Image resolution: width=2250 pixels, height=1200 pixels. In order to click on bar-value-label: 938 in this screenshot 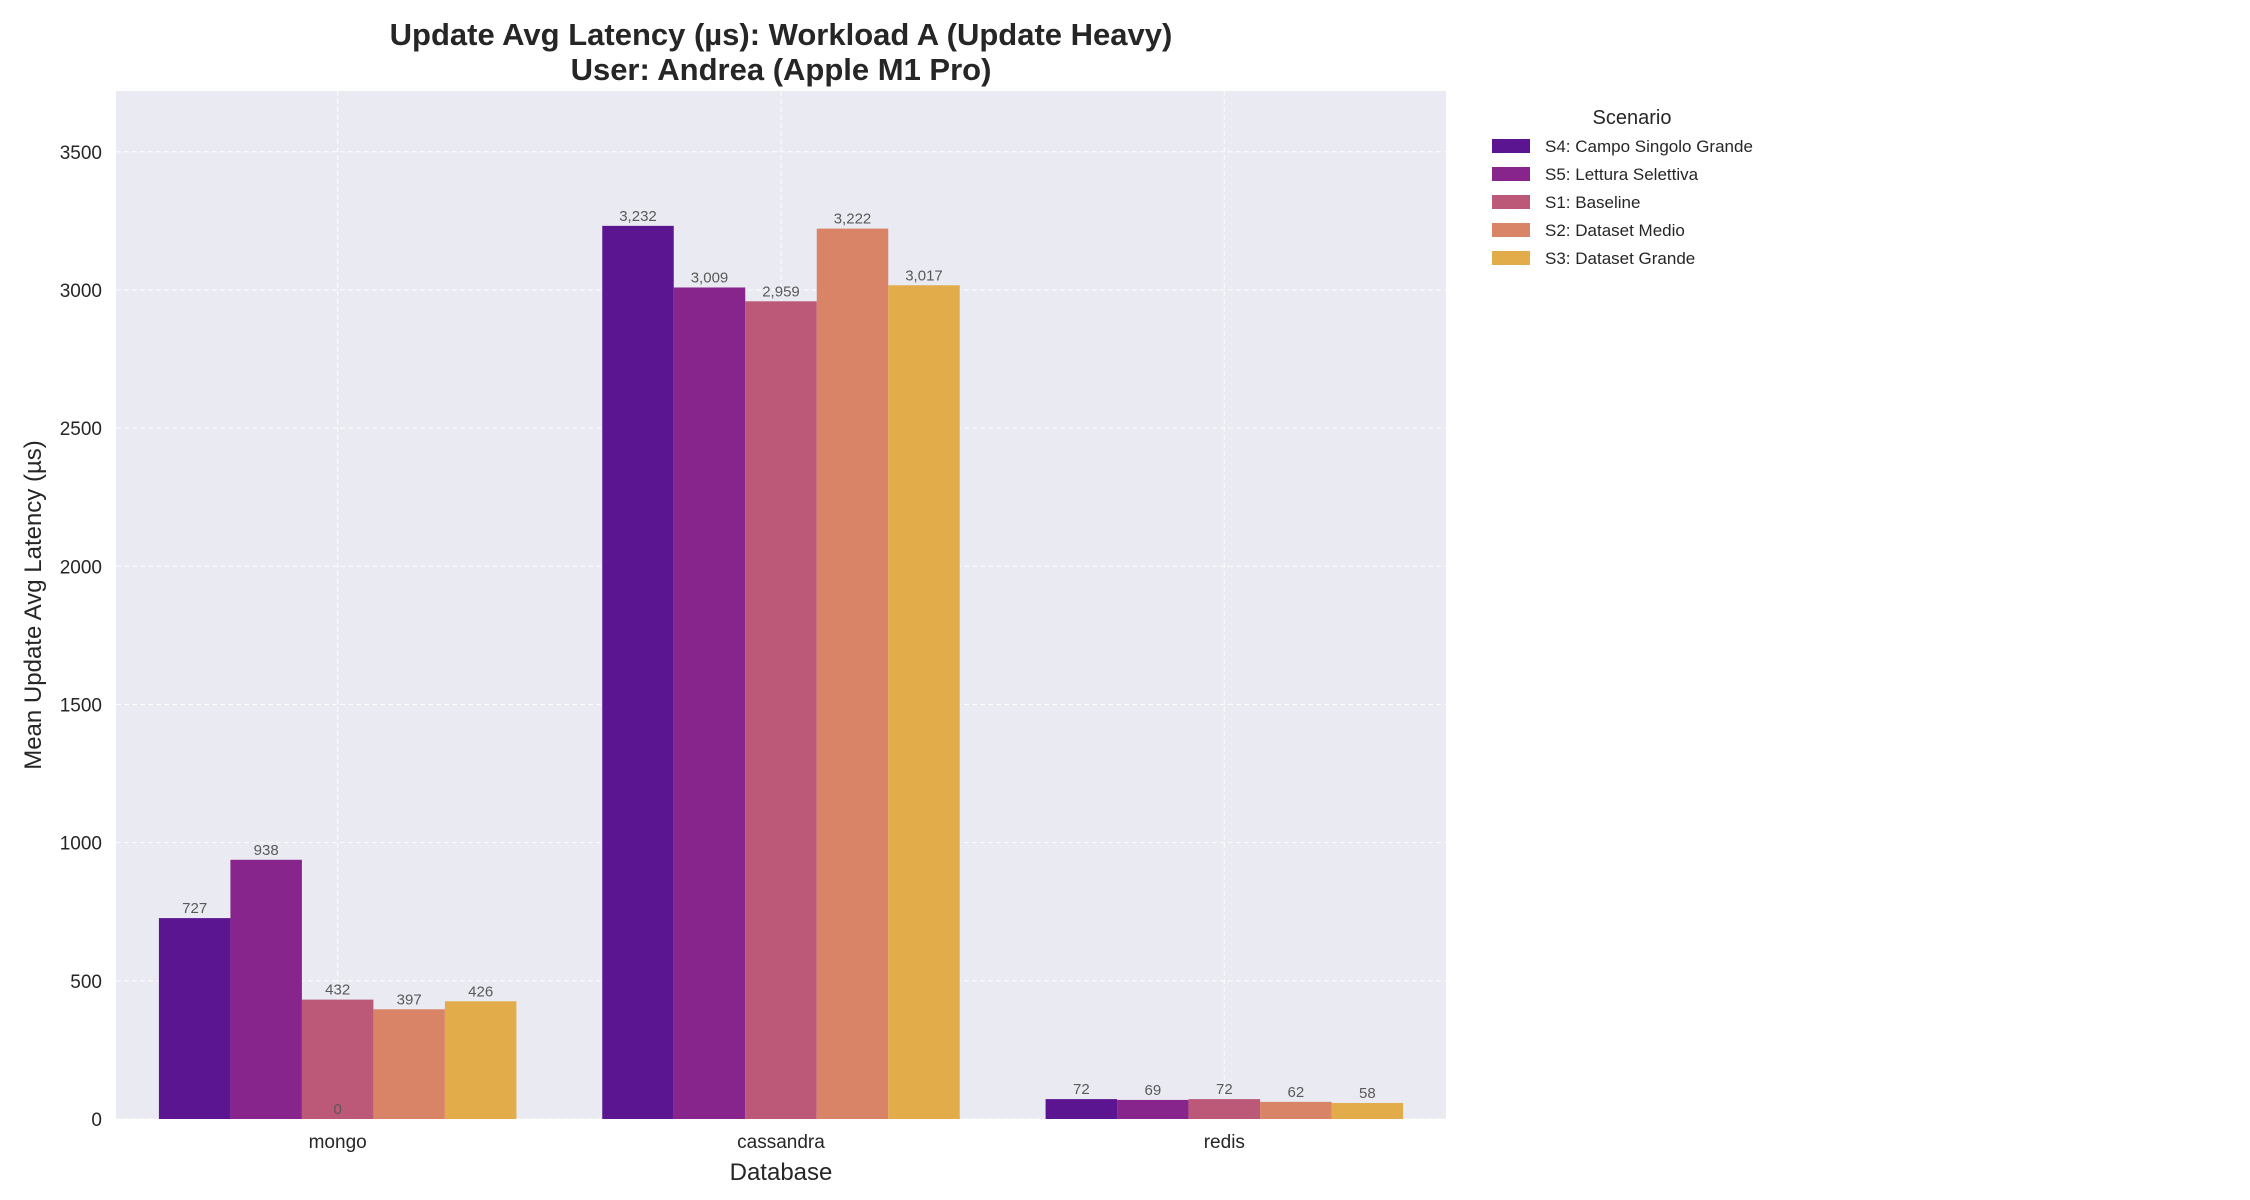, I will do `click(266, 850)`.